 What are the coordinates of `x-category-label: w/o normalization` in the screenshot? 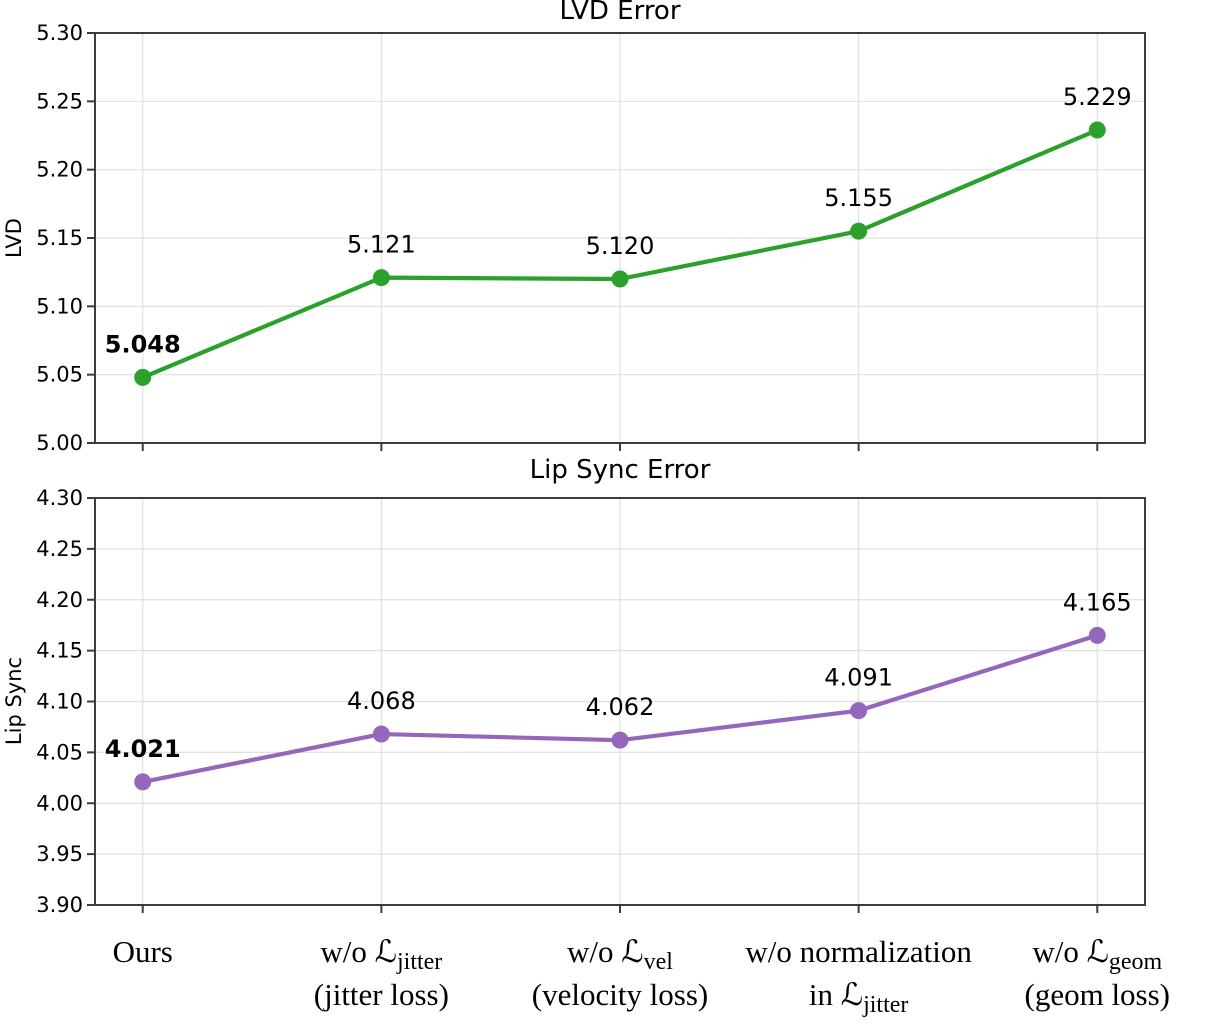 It's located at (858, 951).